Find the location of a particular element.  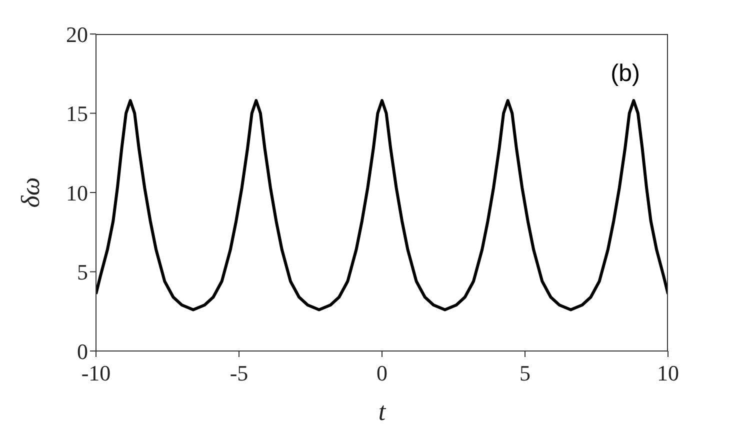

x-tick-label: 0 is located at coordinates (382, 373).